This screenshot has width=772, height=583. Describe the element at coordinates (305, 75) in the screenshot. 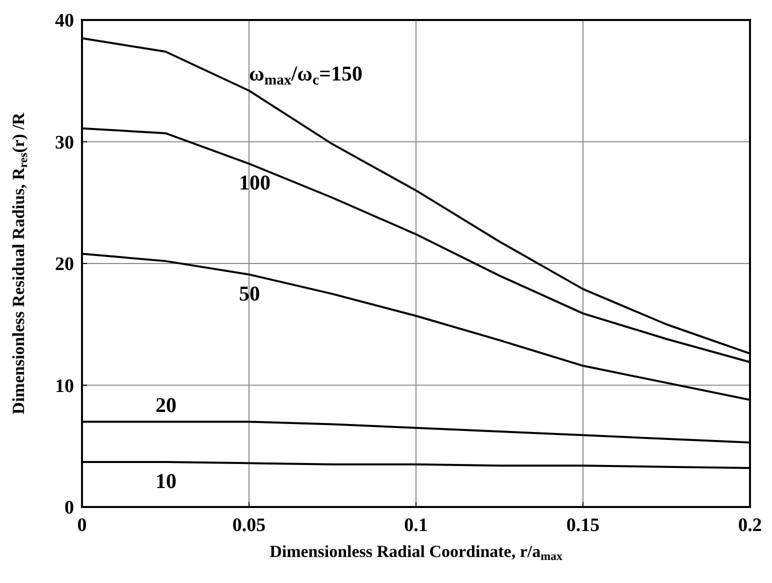

I see `series-label: ω$_{max}$/ω$_{c}$=150` at that location.